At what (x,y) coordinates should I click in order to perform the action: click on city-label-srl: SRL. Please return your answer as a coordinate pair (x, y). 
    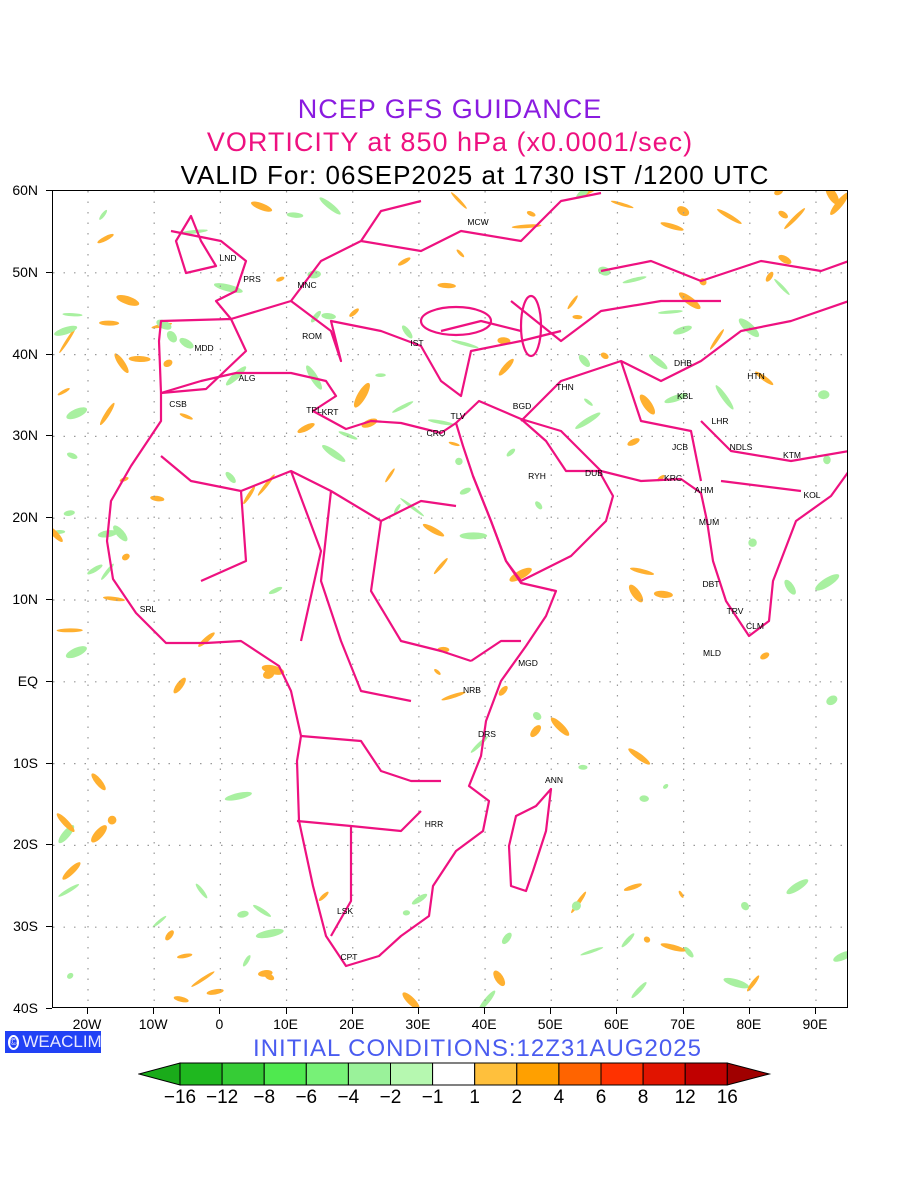
    Looking at the image, I should click on (148, 609).